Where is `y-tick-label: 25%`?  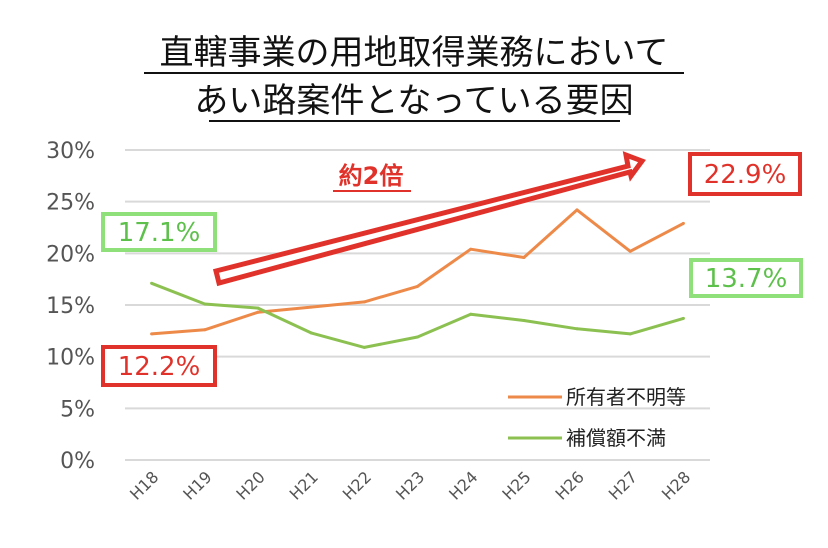
y-tick-label: 25% is located at coordinates (70, 203).